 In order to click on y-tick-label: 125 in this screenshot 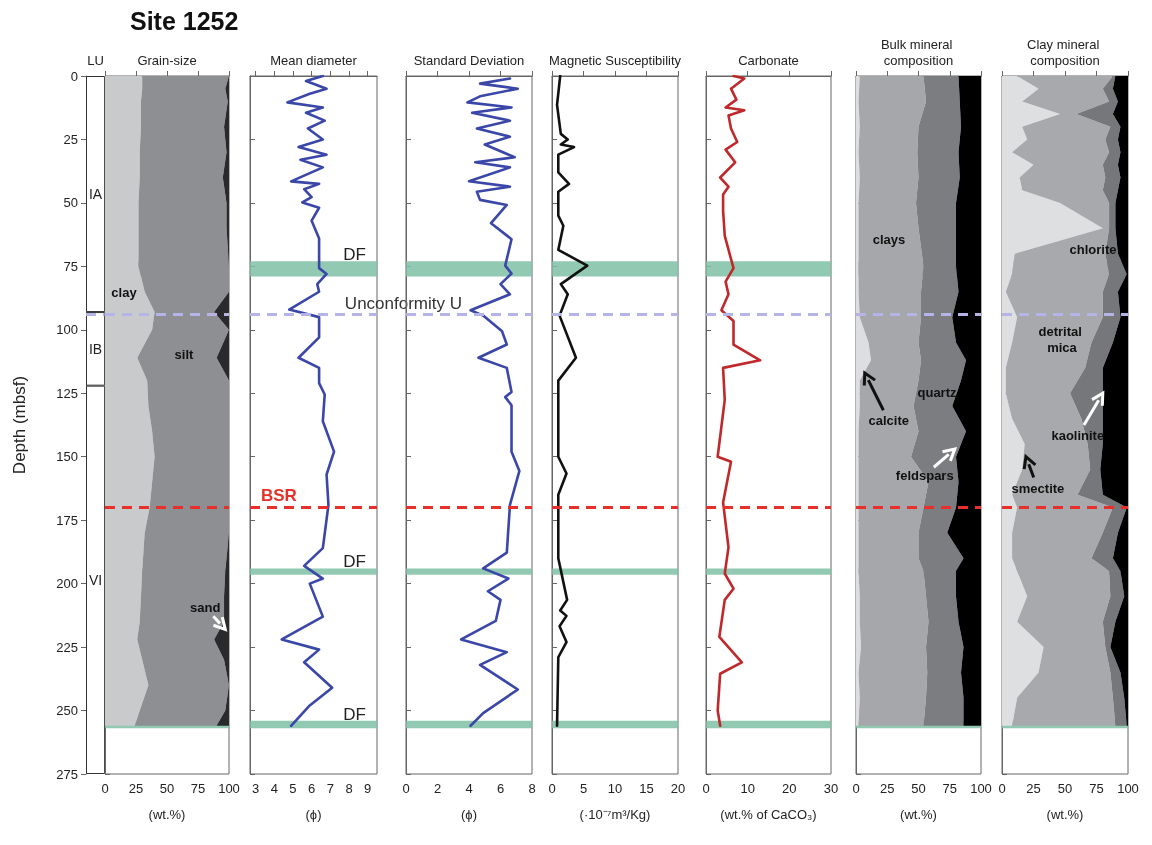, I will do `click(67, 393)`.